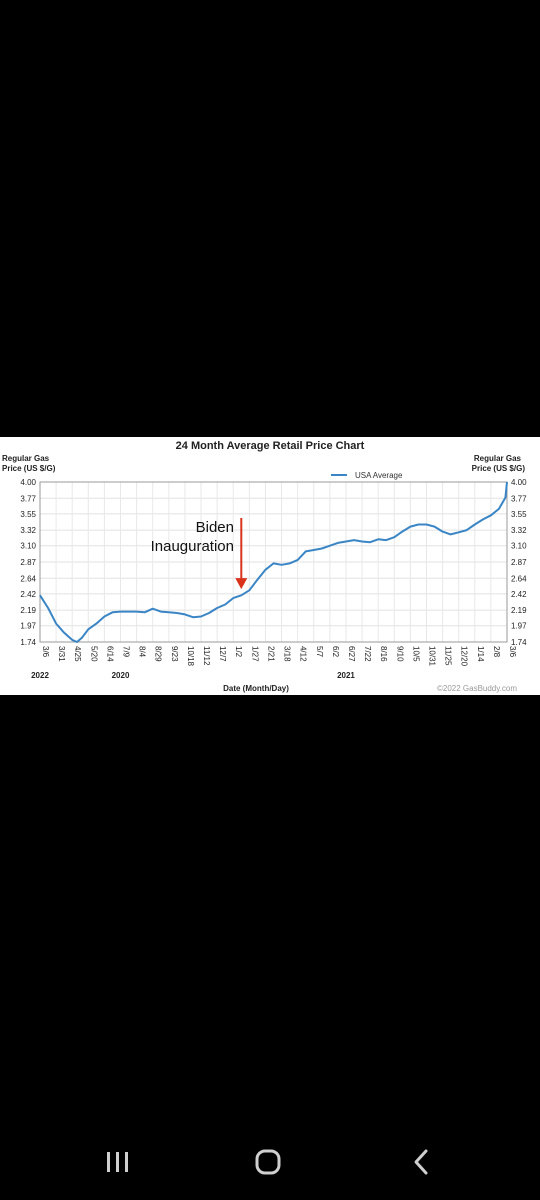  I want to click on y-tick-label-left: 3.10, so click(28, 546).